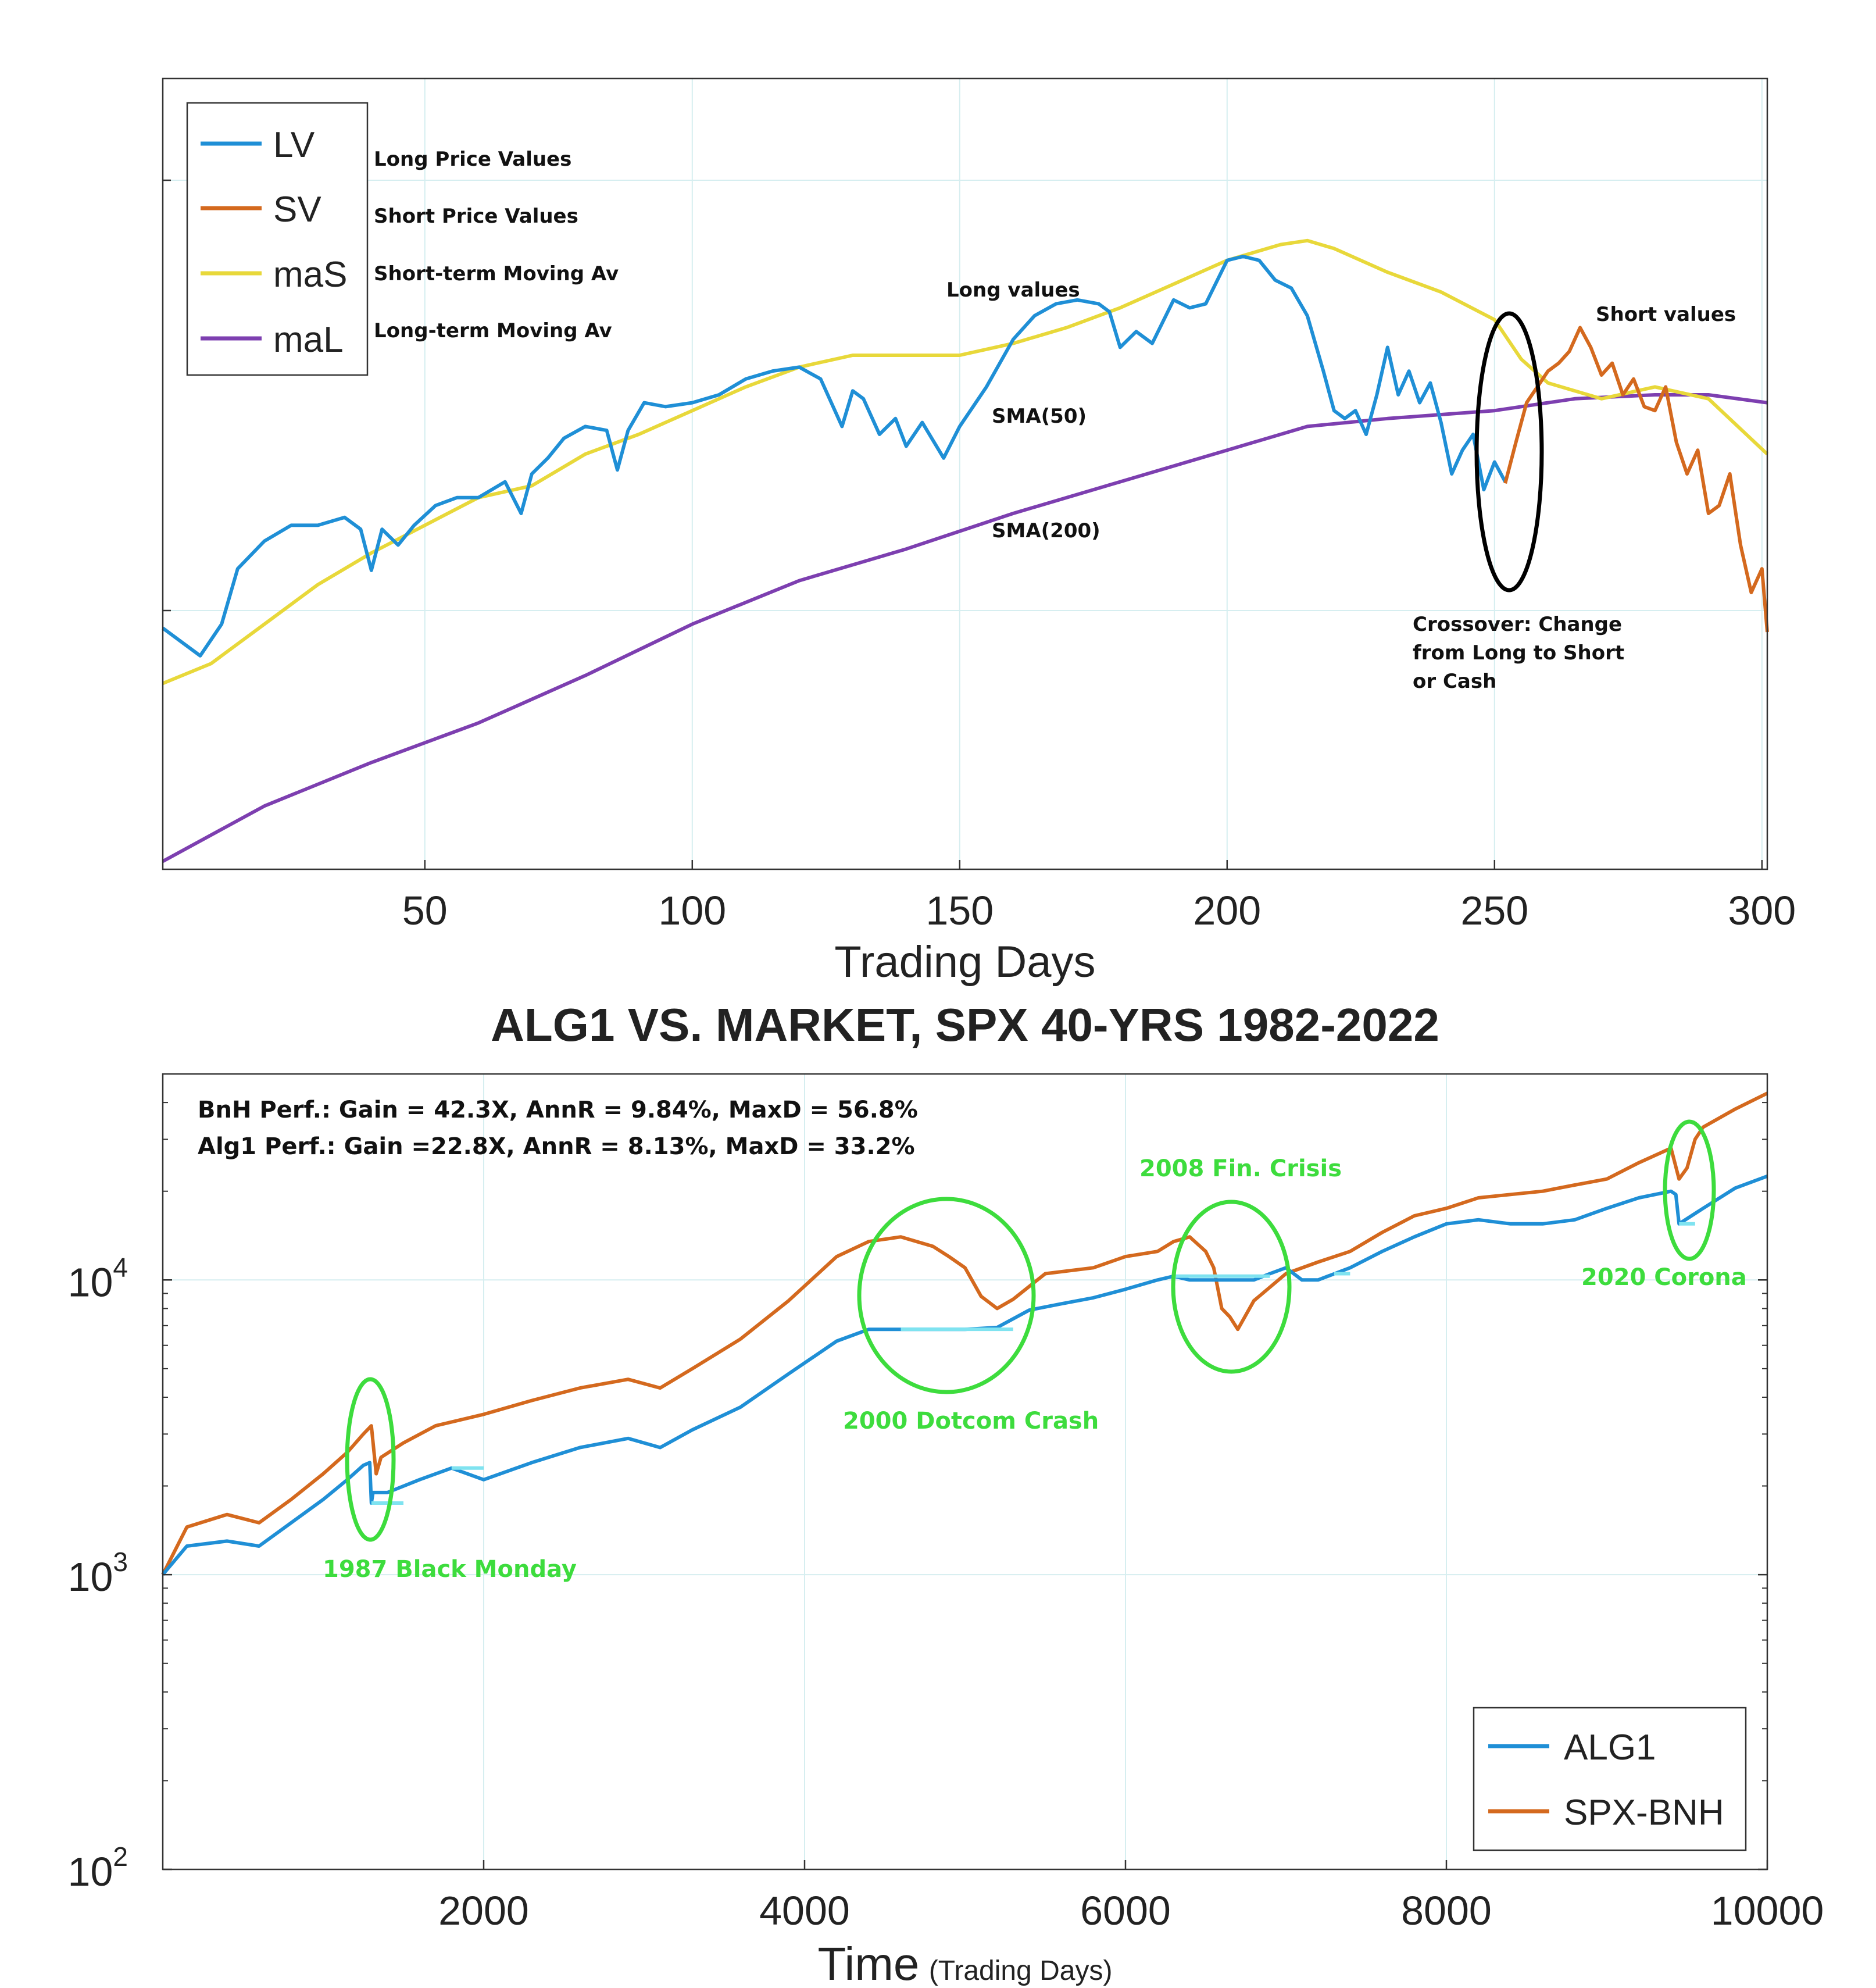  Describe the element at coordinates (1494, 910) in the screenshot. I see `top-x-tick-label: 250` at that location.